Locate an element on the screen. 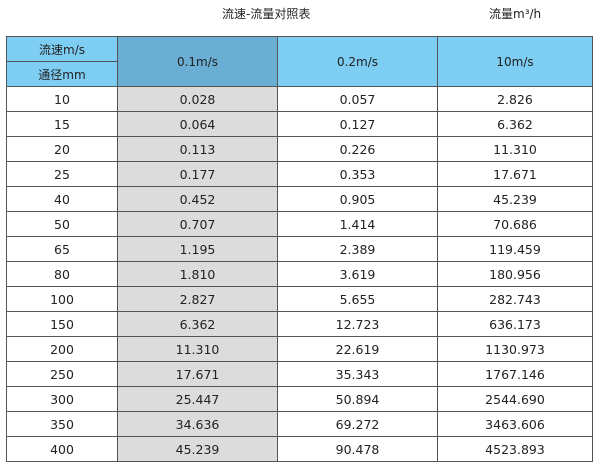 The width and height of the screenshot is (600, 466). diameter-cell: 100 is located at coordinates (62, 299).